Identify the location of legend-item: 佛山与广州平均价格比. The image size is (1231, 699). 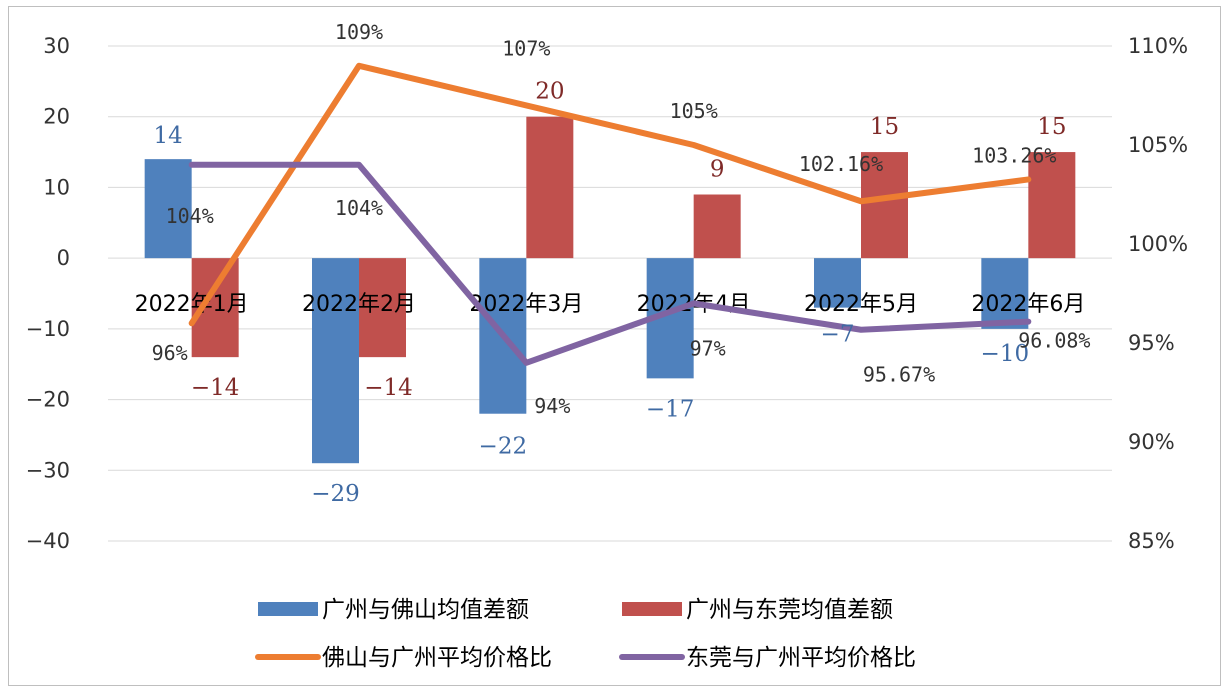
(403, 658).